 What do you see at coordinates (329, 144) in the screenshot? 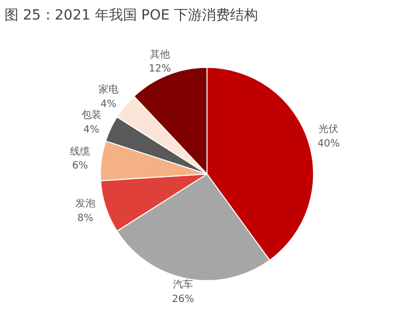
I see `data-label: 40%` at bounding box center [329, 144].